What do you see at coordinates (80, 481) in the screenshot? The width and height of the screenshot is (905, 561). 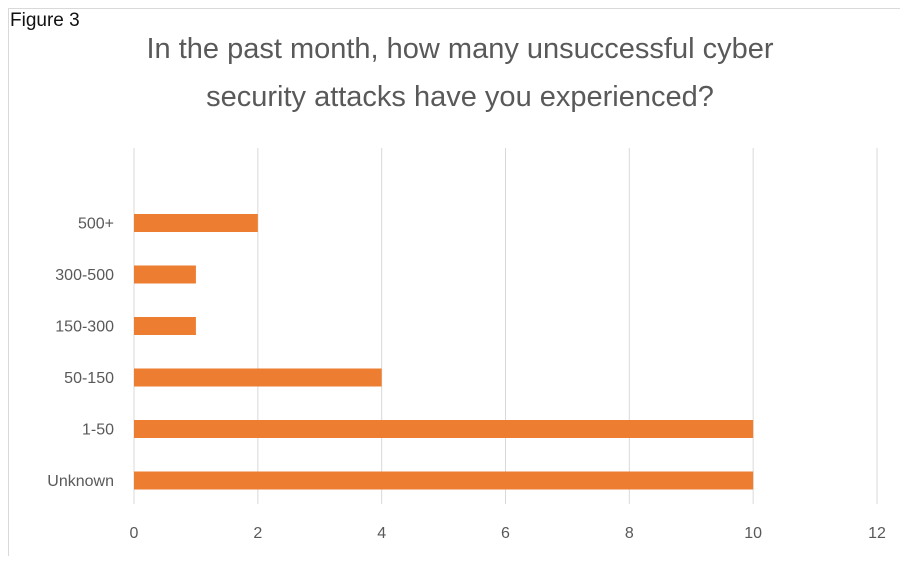 I see `y-tick-label-unknown: Unknown` at bounding box center [80, 481].